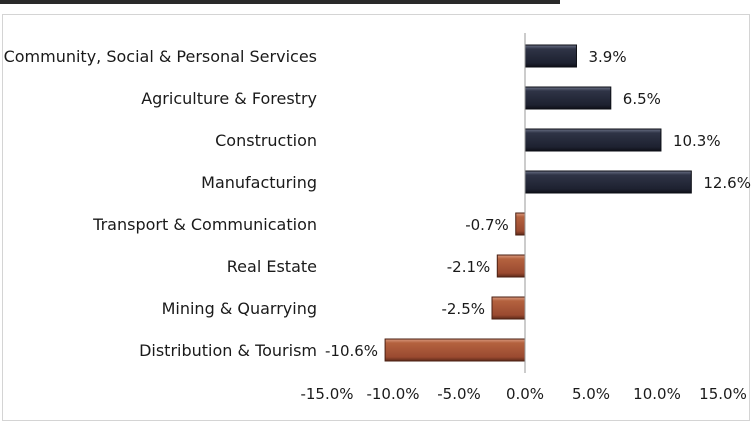 The width and height of the screenshot is (752, 423). Describe the element at coordinates (511, 266) in the screenshot. I see `bar-real-estate` at that location.